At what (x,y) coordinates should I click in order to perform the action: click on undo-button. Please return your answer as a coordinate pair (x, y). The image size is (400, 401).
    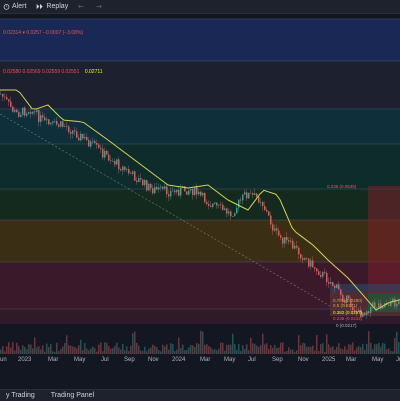
    Looking at the image, I should click on (81, 6).